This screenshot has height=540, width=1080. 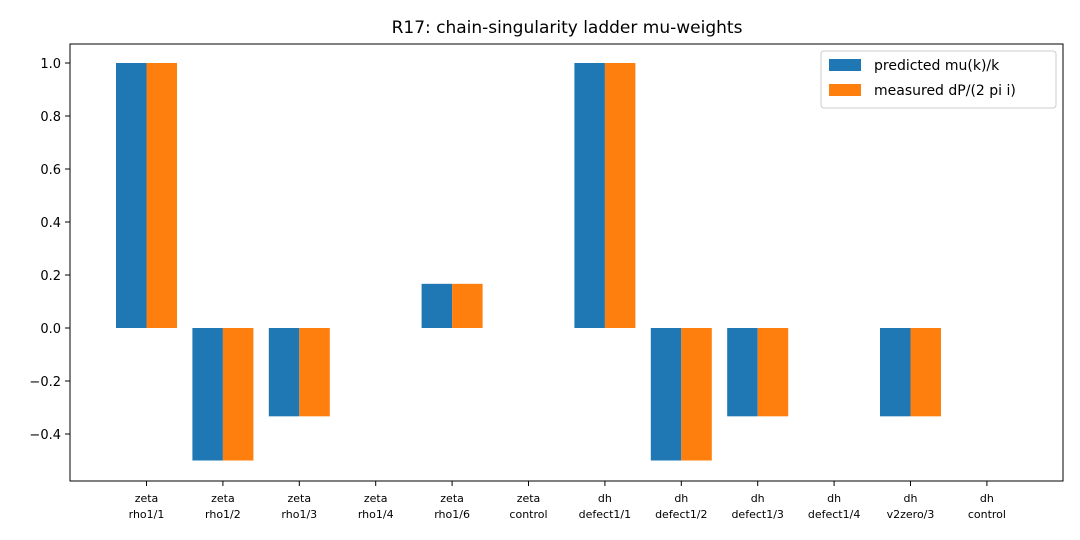 I want to click on y-tick-label: −0.2, so click(x=45, y=382).